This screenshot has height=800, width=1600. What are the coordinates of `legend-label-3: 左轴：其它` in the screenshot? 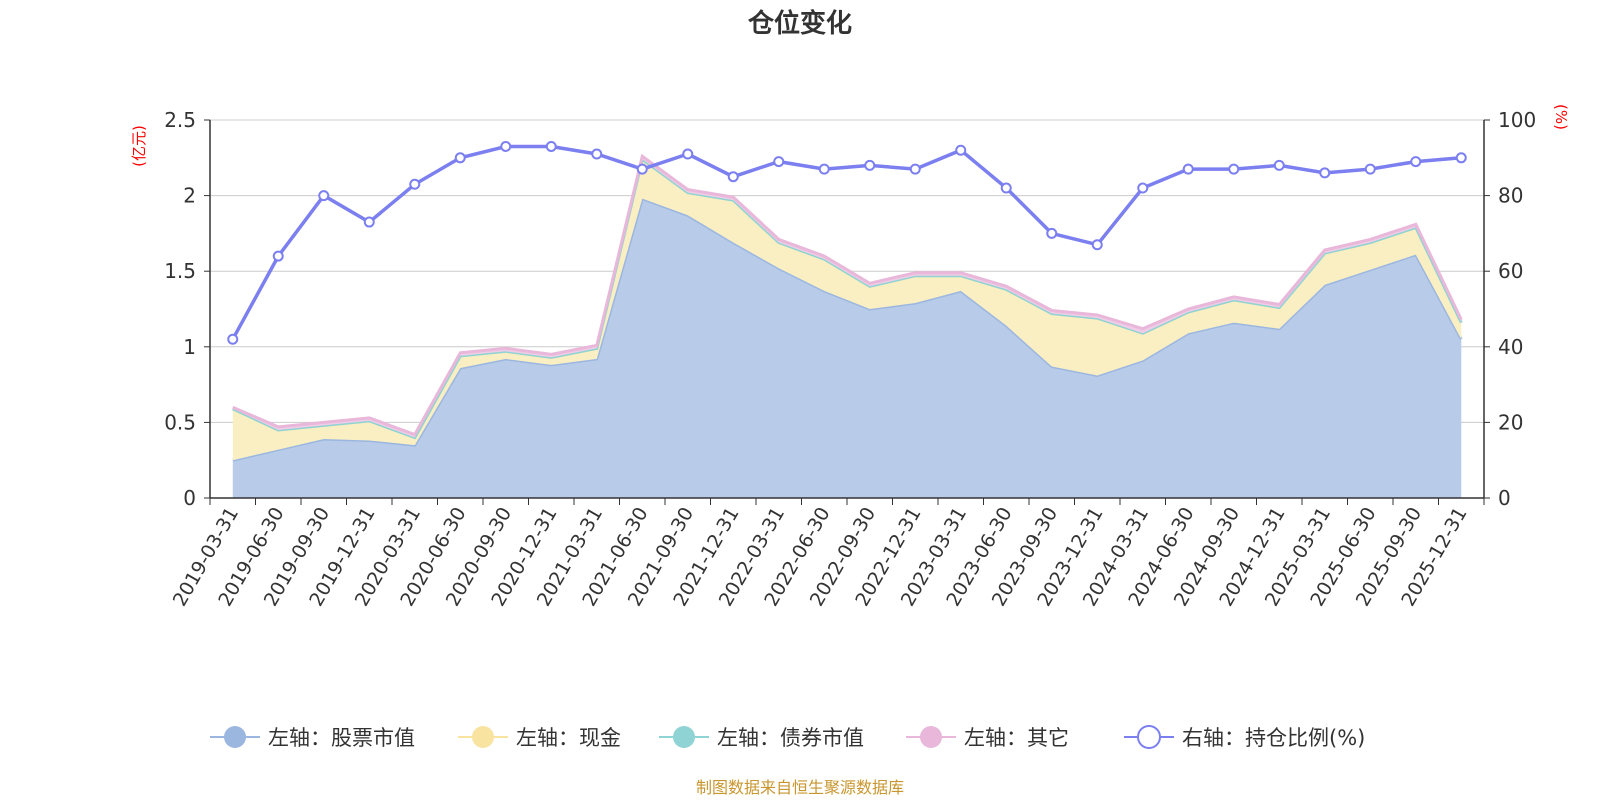 It's located at (1016, 738).